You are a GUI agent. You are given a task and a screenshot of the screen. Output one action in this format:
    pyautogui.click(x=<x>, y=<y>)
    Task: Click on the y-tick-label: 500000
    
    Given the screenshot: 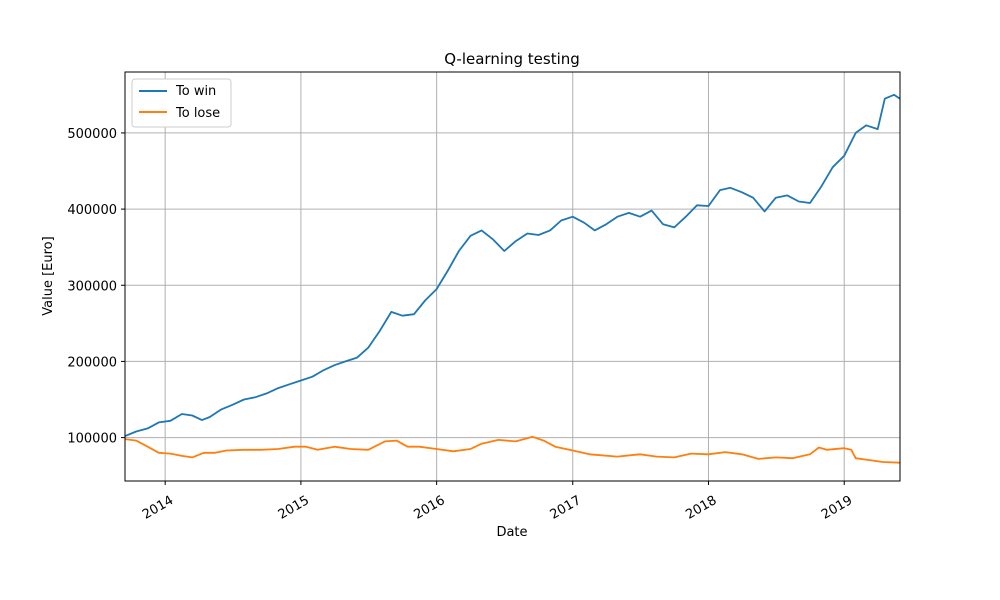 What is the action you would take?
    pyautogui.click(x=92, y=134)
    